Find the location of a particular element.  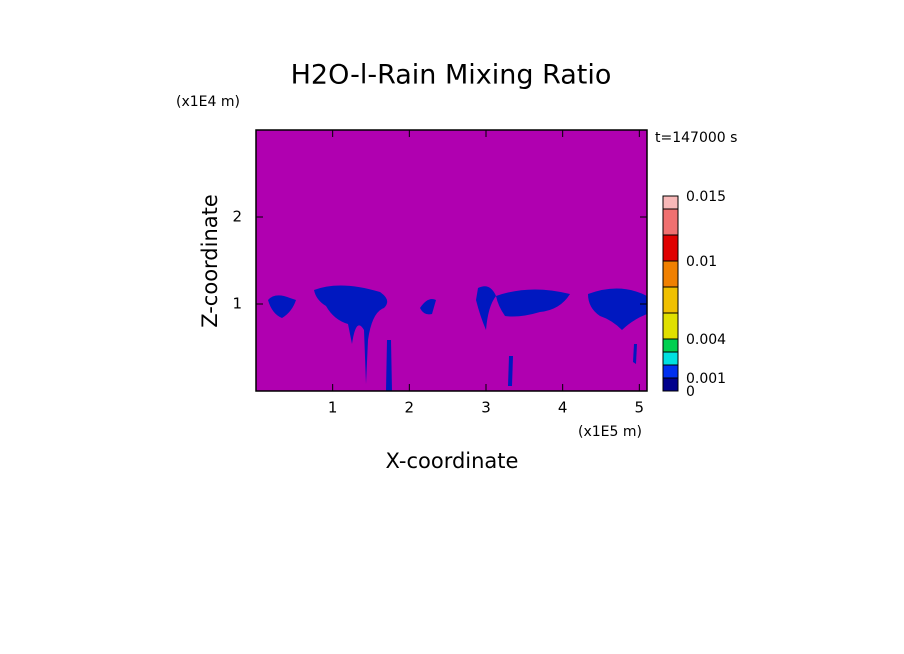

chart-title: H2O-l-Rain Mixing Ratio is located at coordinates (451, 75).